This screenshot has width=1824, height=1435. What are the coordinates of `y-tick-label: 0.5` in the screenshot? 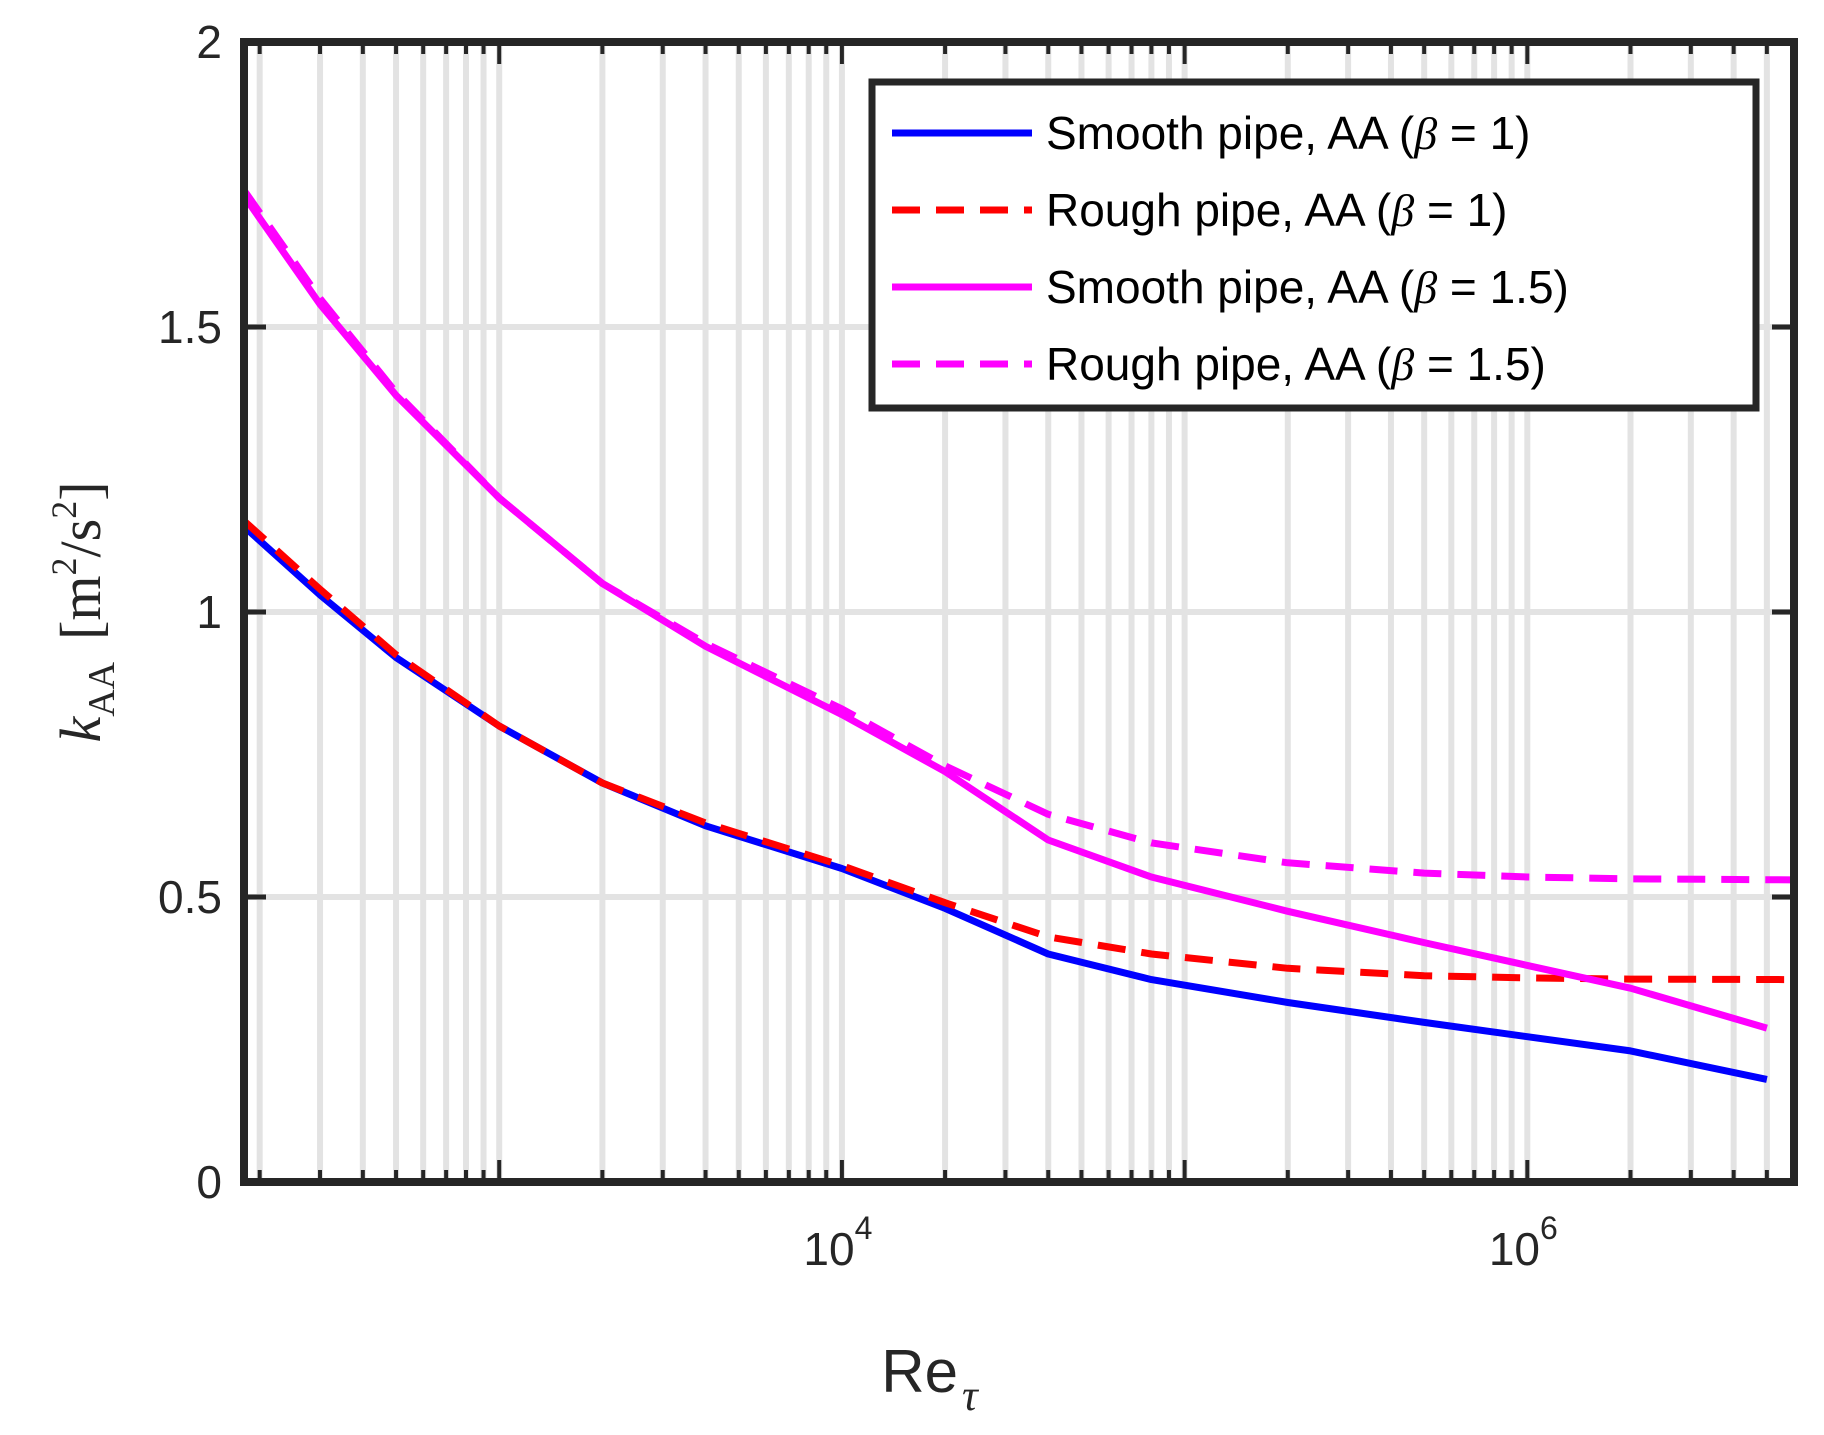 It's located at (190, 897).